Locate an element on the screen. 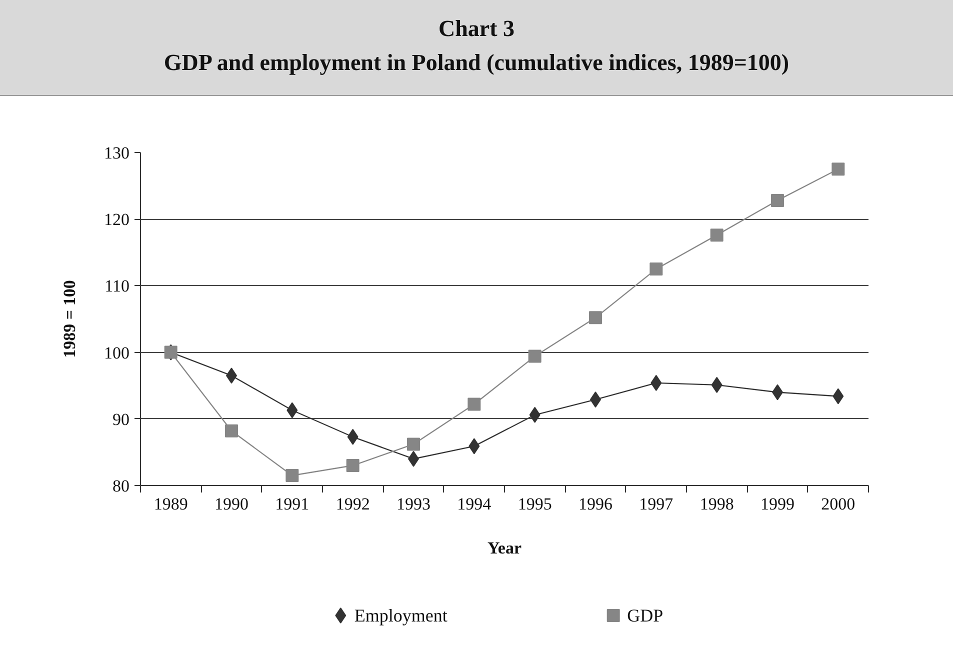 The image size is (953, 653). x-tick-label: 1994 is located at coordinates (474, 504).